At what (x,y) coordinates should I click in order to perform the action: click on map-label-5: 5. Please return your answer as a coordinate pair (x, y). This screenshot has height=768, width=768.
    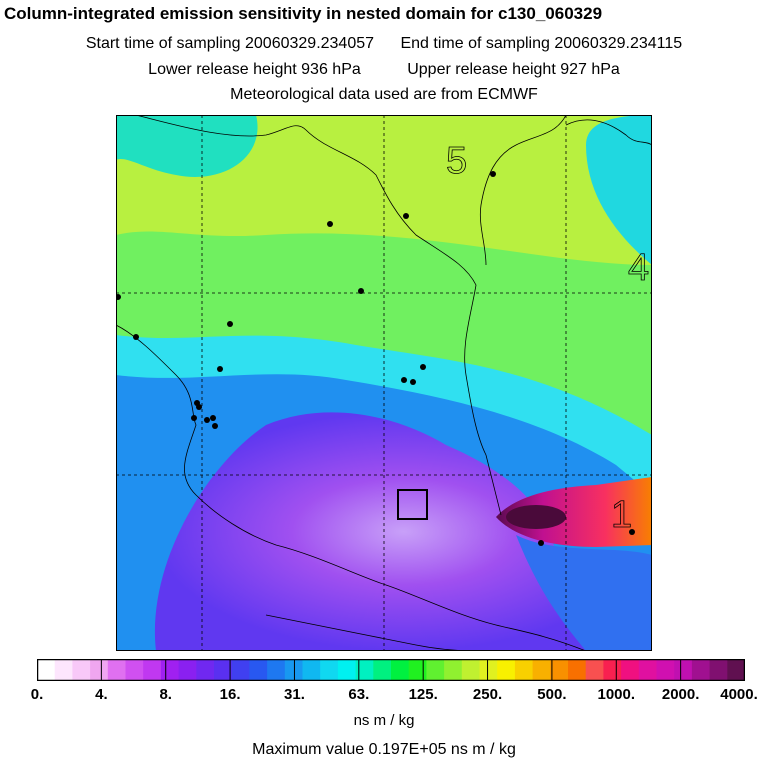
    Looking at the image, I should click on (456, 161).